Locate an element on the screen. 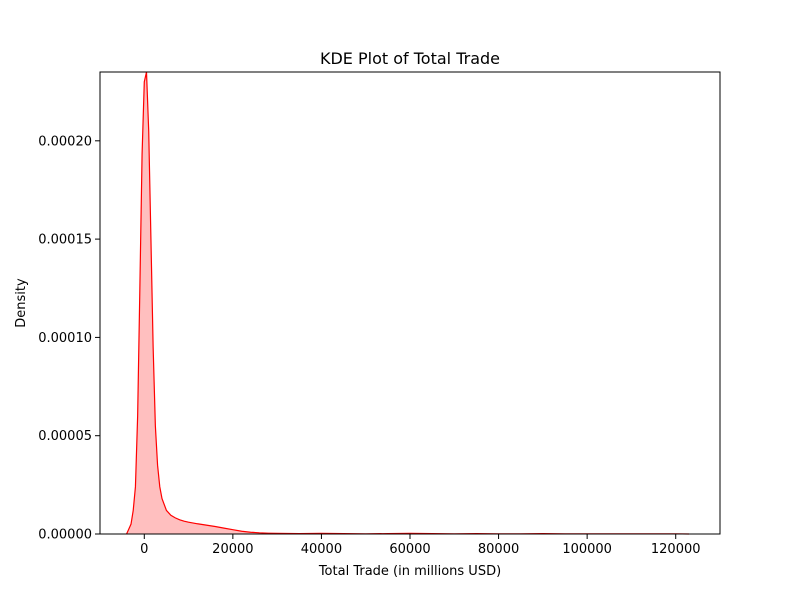 Image resolution: width=800 pixels, height=600 pixels. y-axis-label: Density is located at coordinates (21, 303).